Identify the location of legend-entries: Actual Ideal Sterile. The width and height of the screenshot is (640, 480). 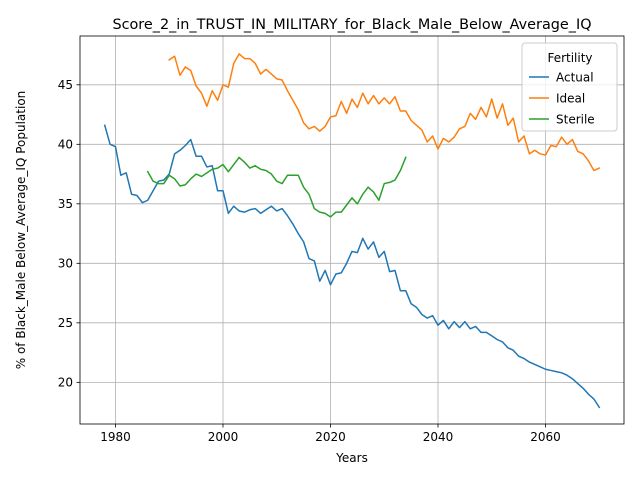
(562, 98).